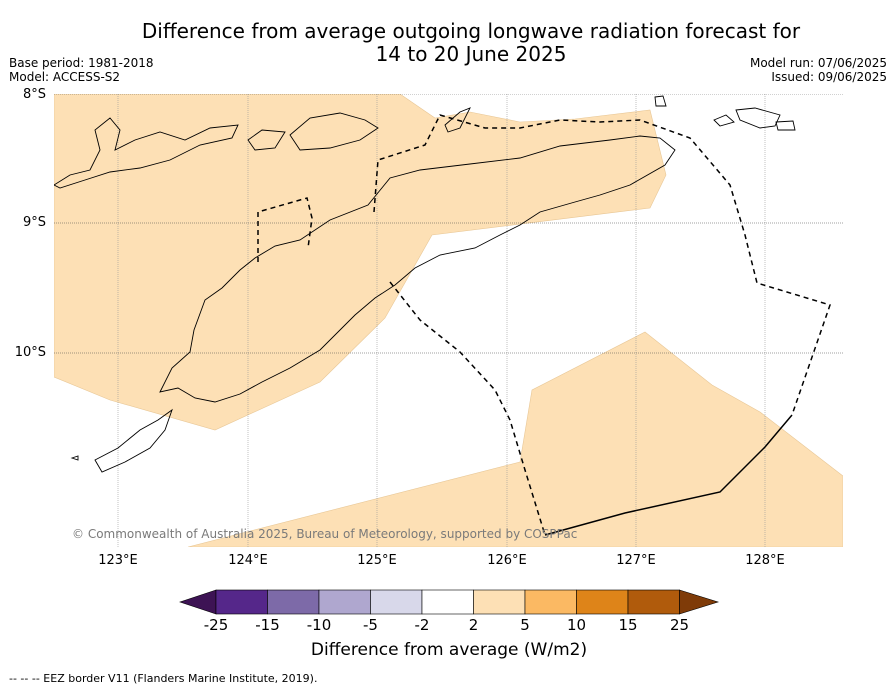  What do you see at coordinates (699, 602) in the screenshot?
I see `colorbar-extend-high` at bounding box center [699, 602].